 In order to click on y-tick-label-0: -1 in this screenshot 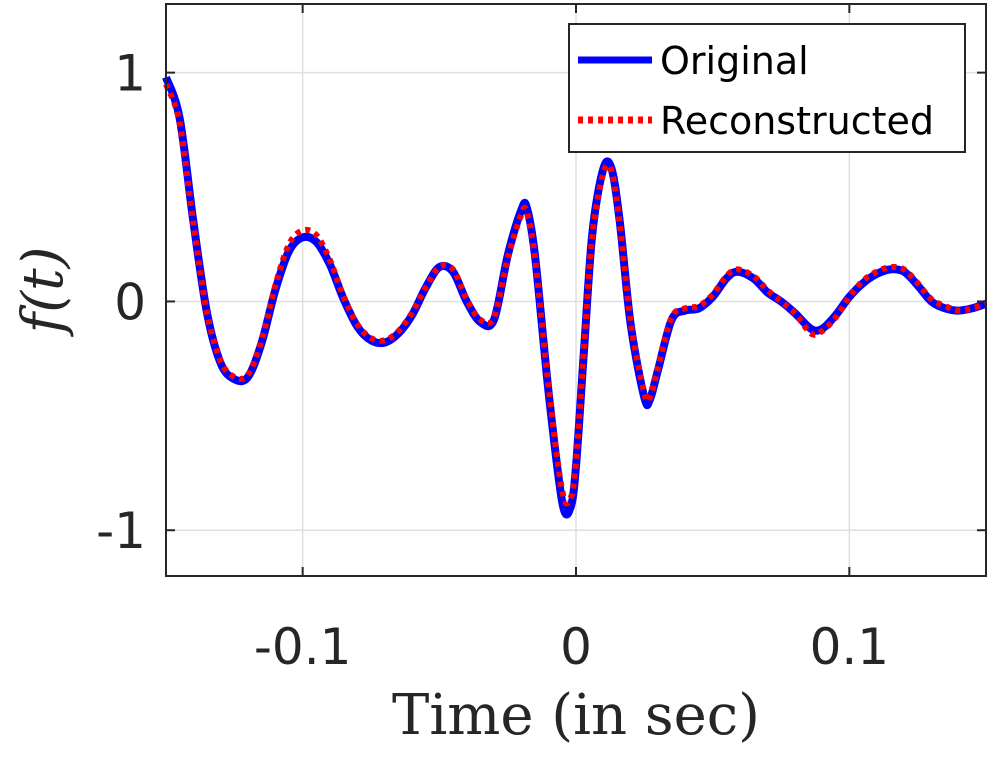, I will do `click(121, 531)`.